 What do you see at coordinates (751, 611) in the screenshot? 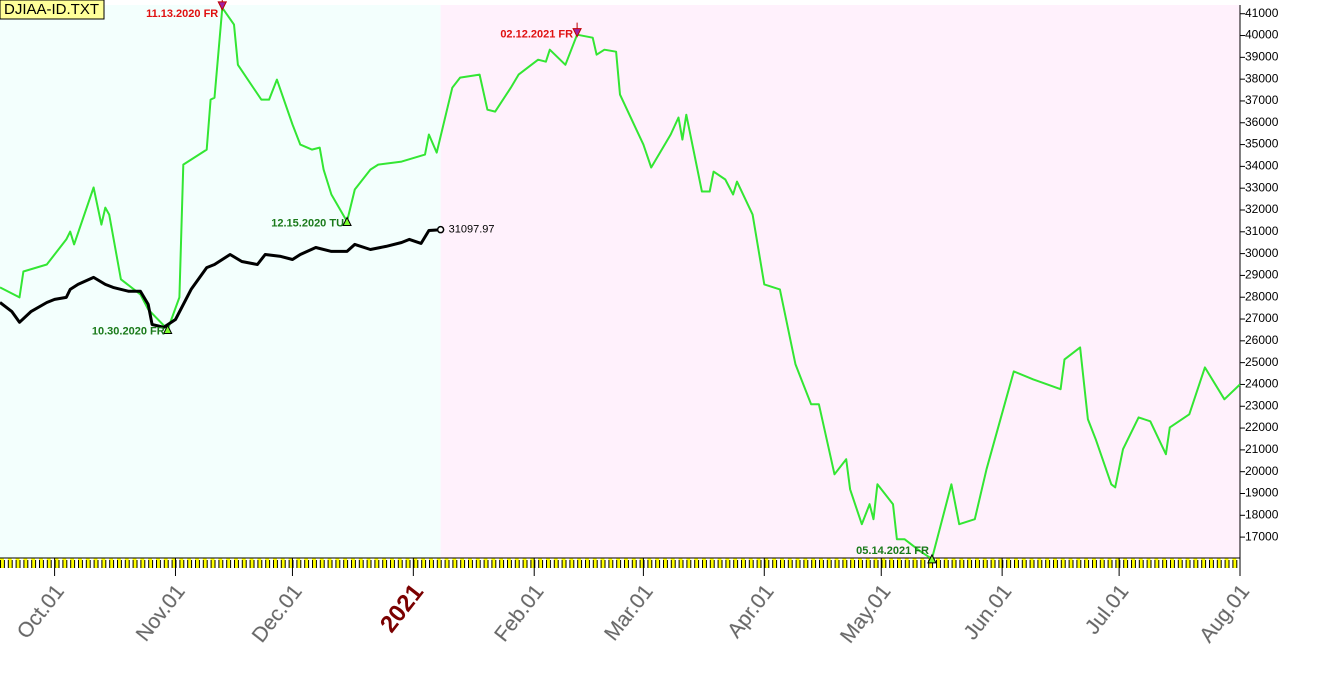
I see `x-tick-label: Apr.01` at bounding box center [751, 611].